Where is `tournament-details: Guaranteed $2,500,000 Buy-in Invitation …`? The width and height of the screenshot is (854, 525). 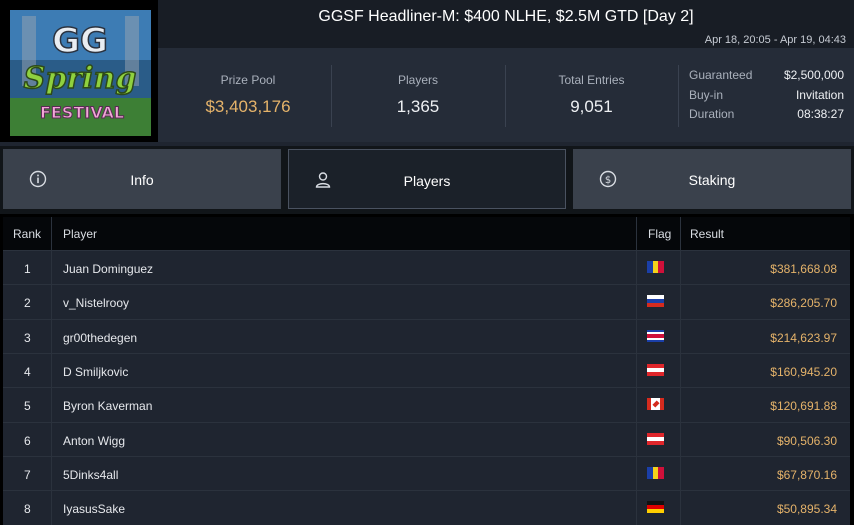 tournament-details: Guaranteed $2,500,000 Buy-in Invitation … is located at coordinates (766, 97).